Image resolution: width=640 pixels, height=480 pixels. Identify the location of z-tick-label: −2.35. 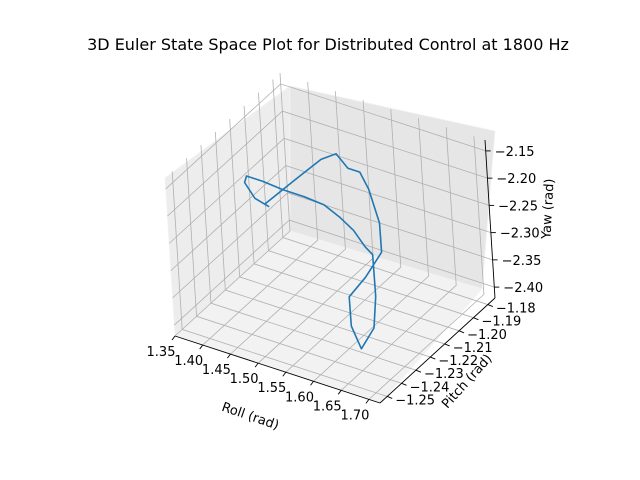
(522, 261).